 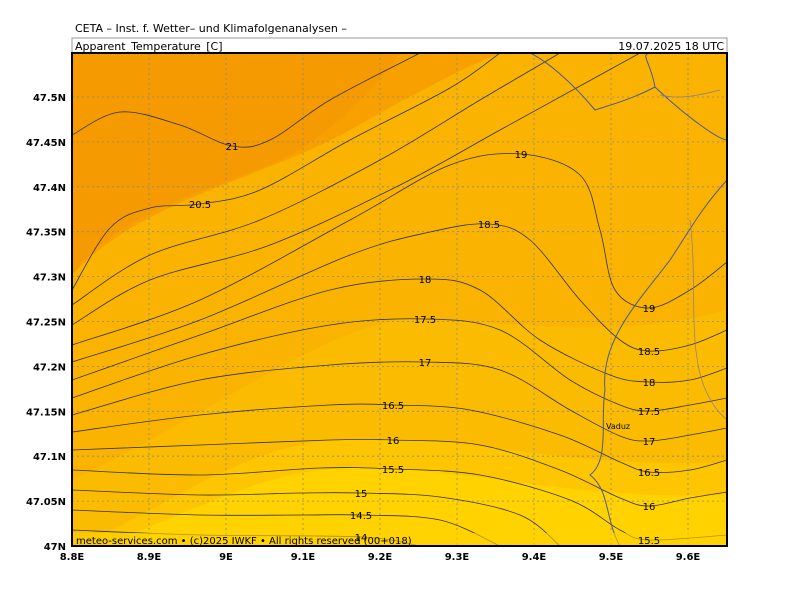 I want to click on variable-title: Apparent_Temperature_[C], so click(x=149, y=46).